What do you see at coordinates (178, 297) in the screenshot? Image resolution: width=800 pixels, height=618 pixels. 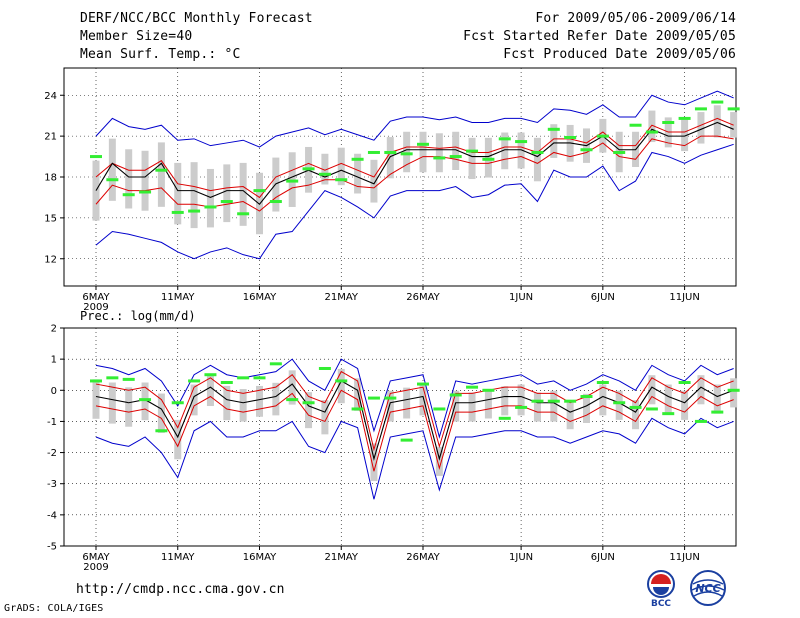 I see `x-tick-label: 11MAY` at bounding box center [178, 297].